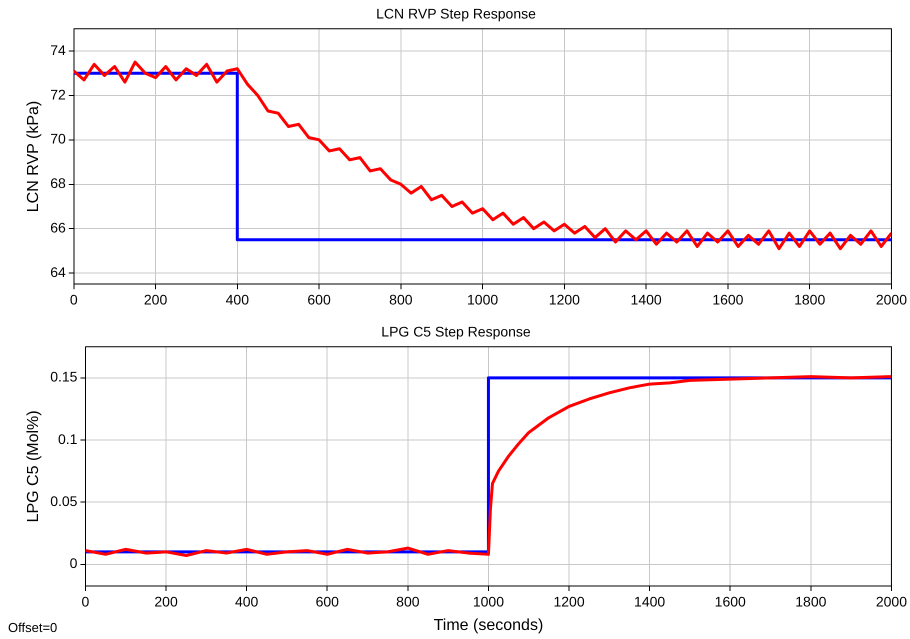 The width and height of the screenshot is (910, 639). I want to click on y-tick-label: 64, so click(58, 272).